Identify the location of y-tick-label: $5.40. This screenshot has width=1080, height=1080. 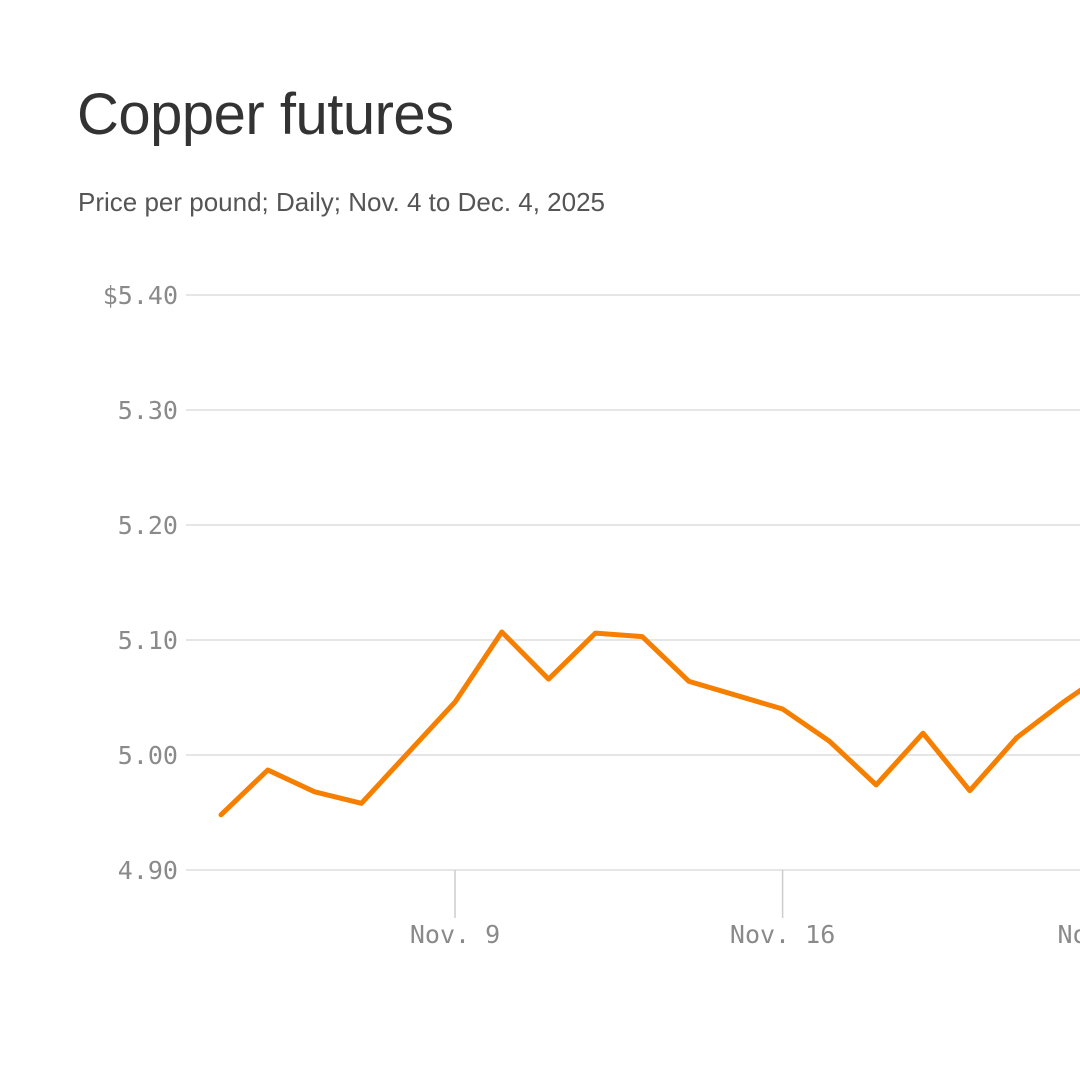
(140, 295).